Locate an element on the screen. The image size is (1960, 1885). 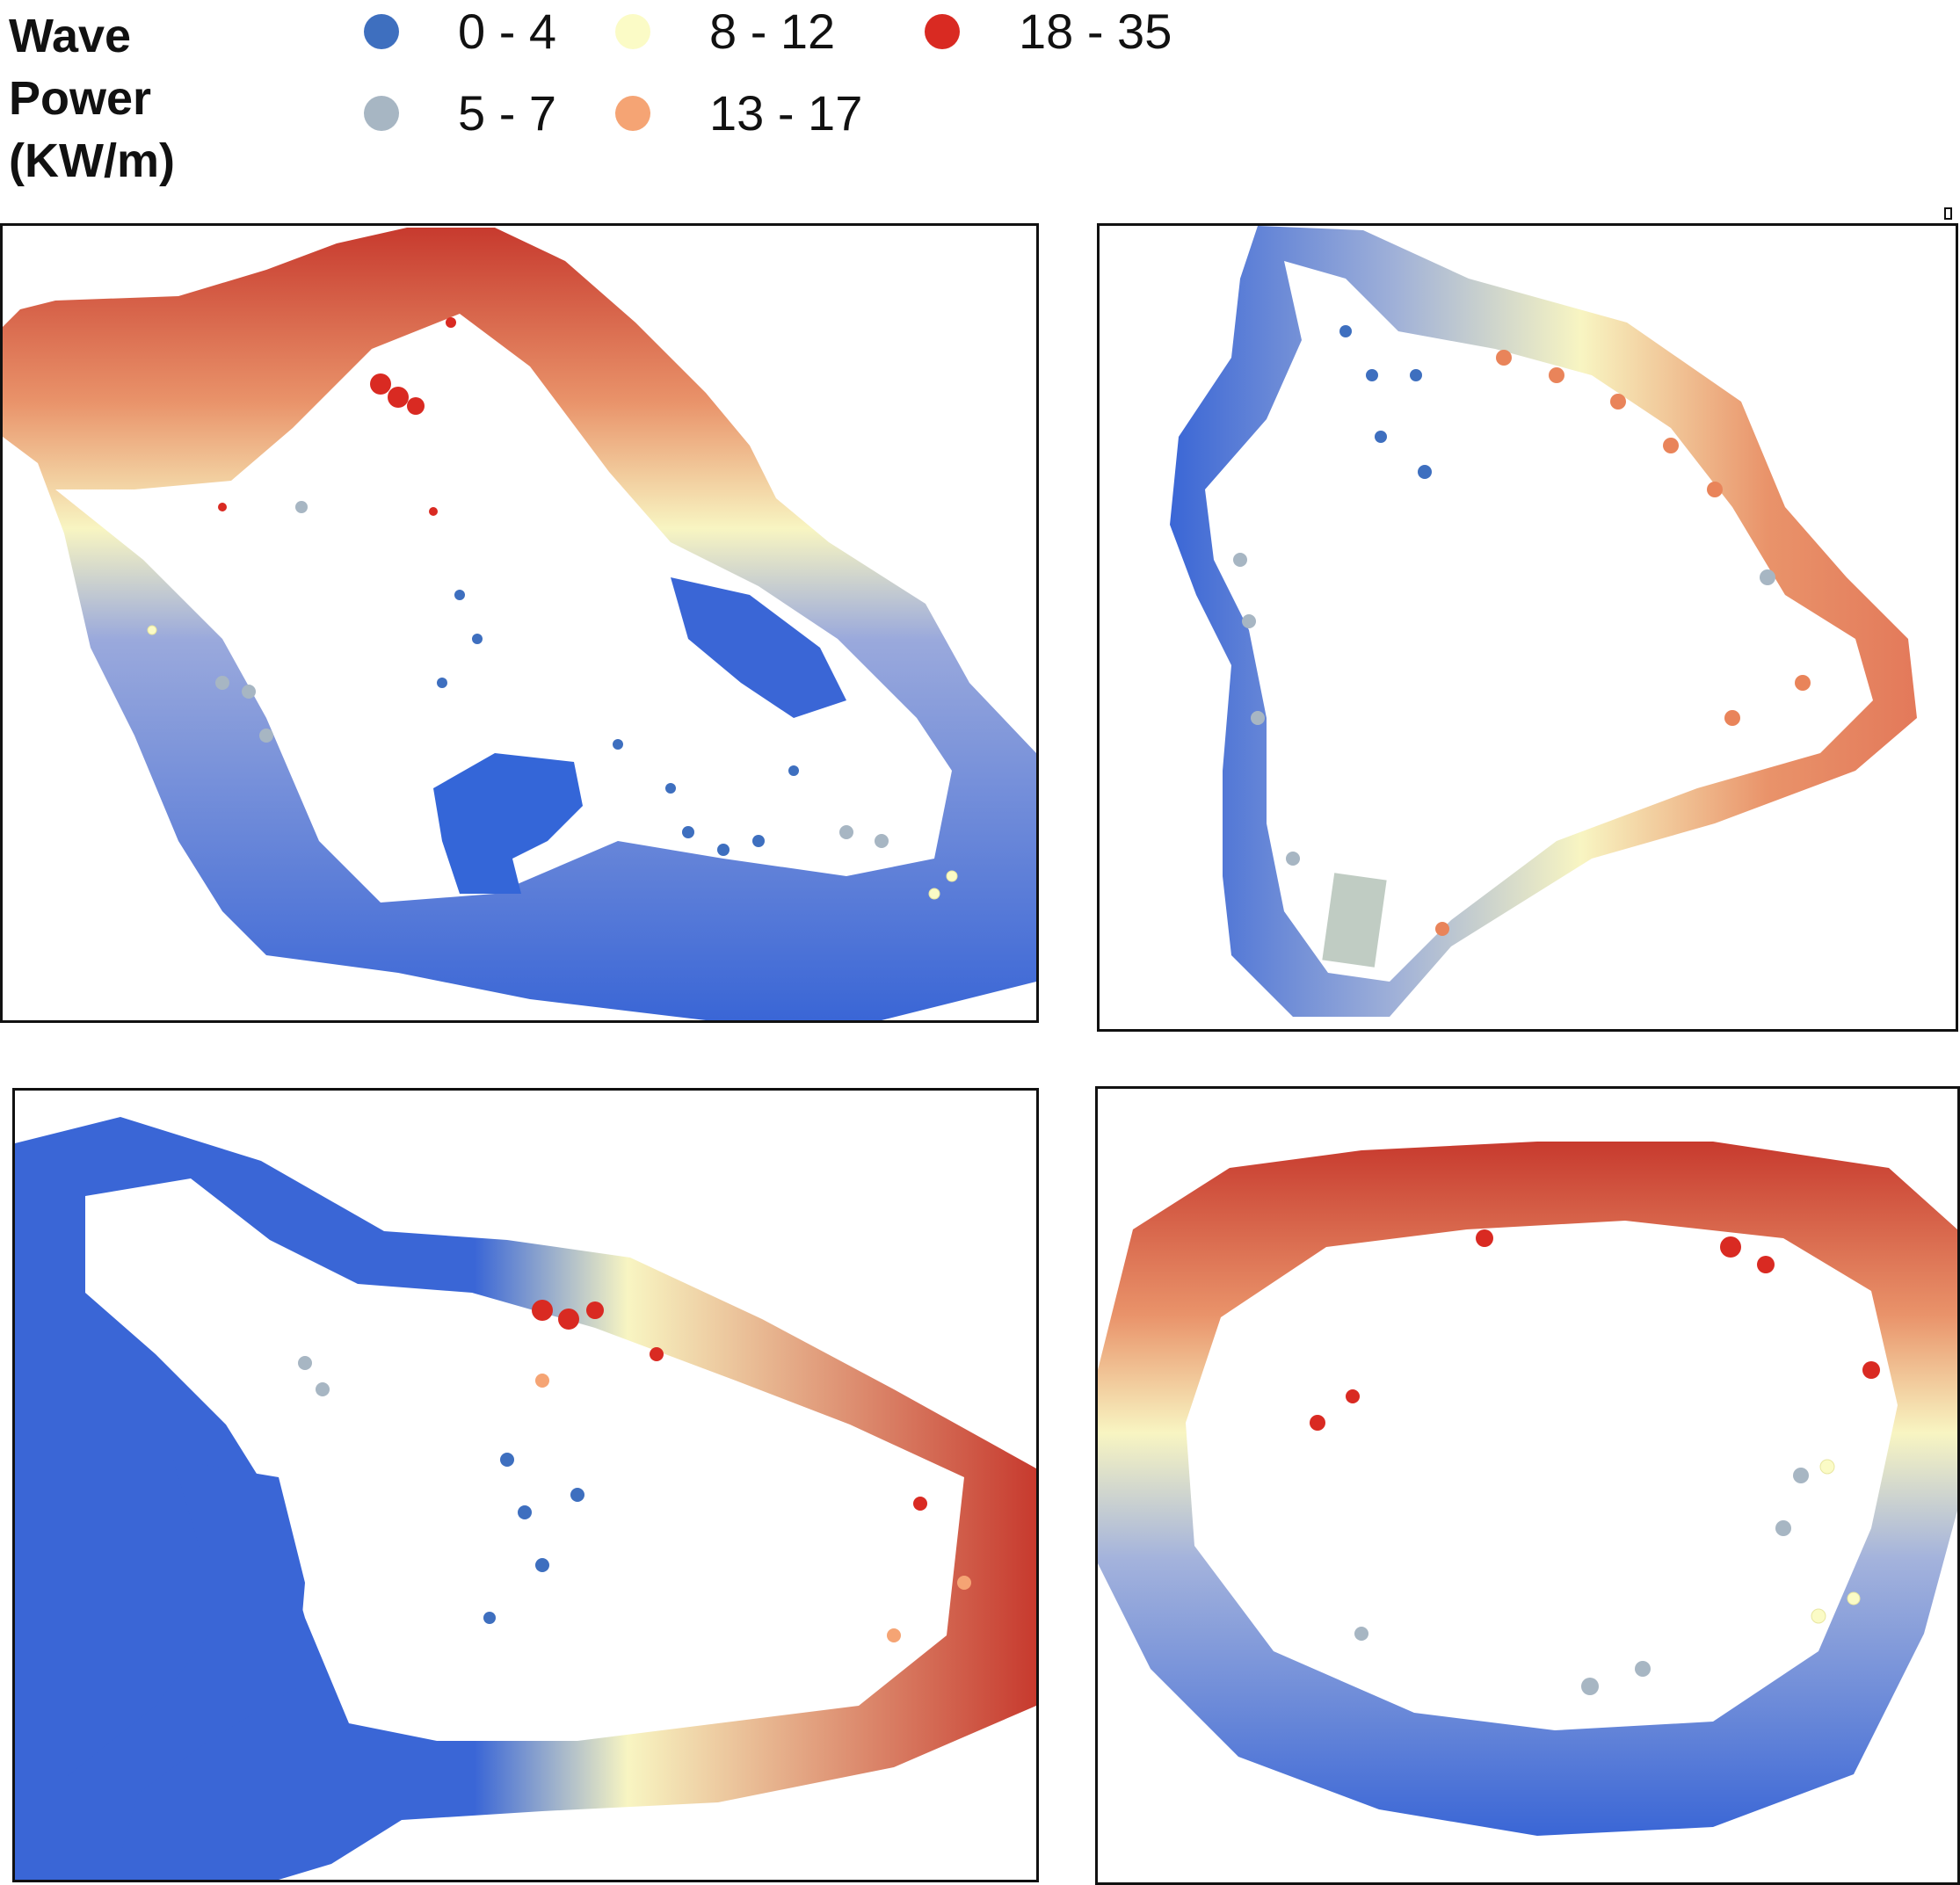
legend-label-18-35: 18 - 35 is located at coordinates (1095, 31).